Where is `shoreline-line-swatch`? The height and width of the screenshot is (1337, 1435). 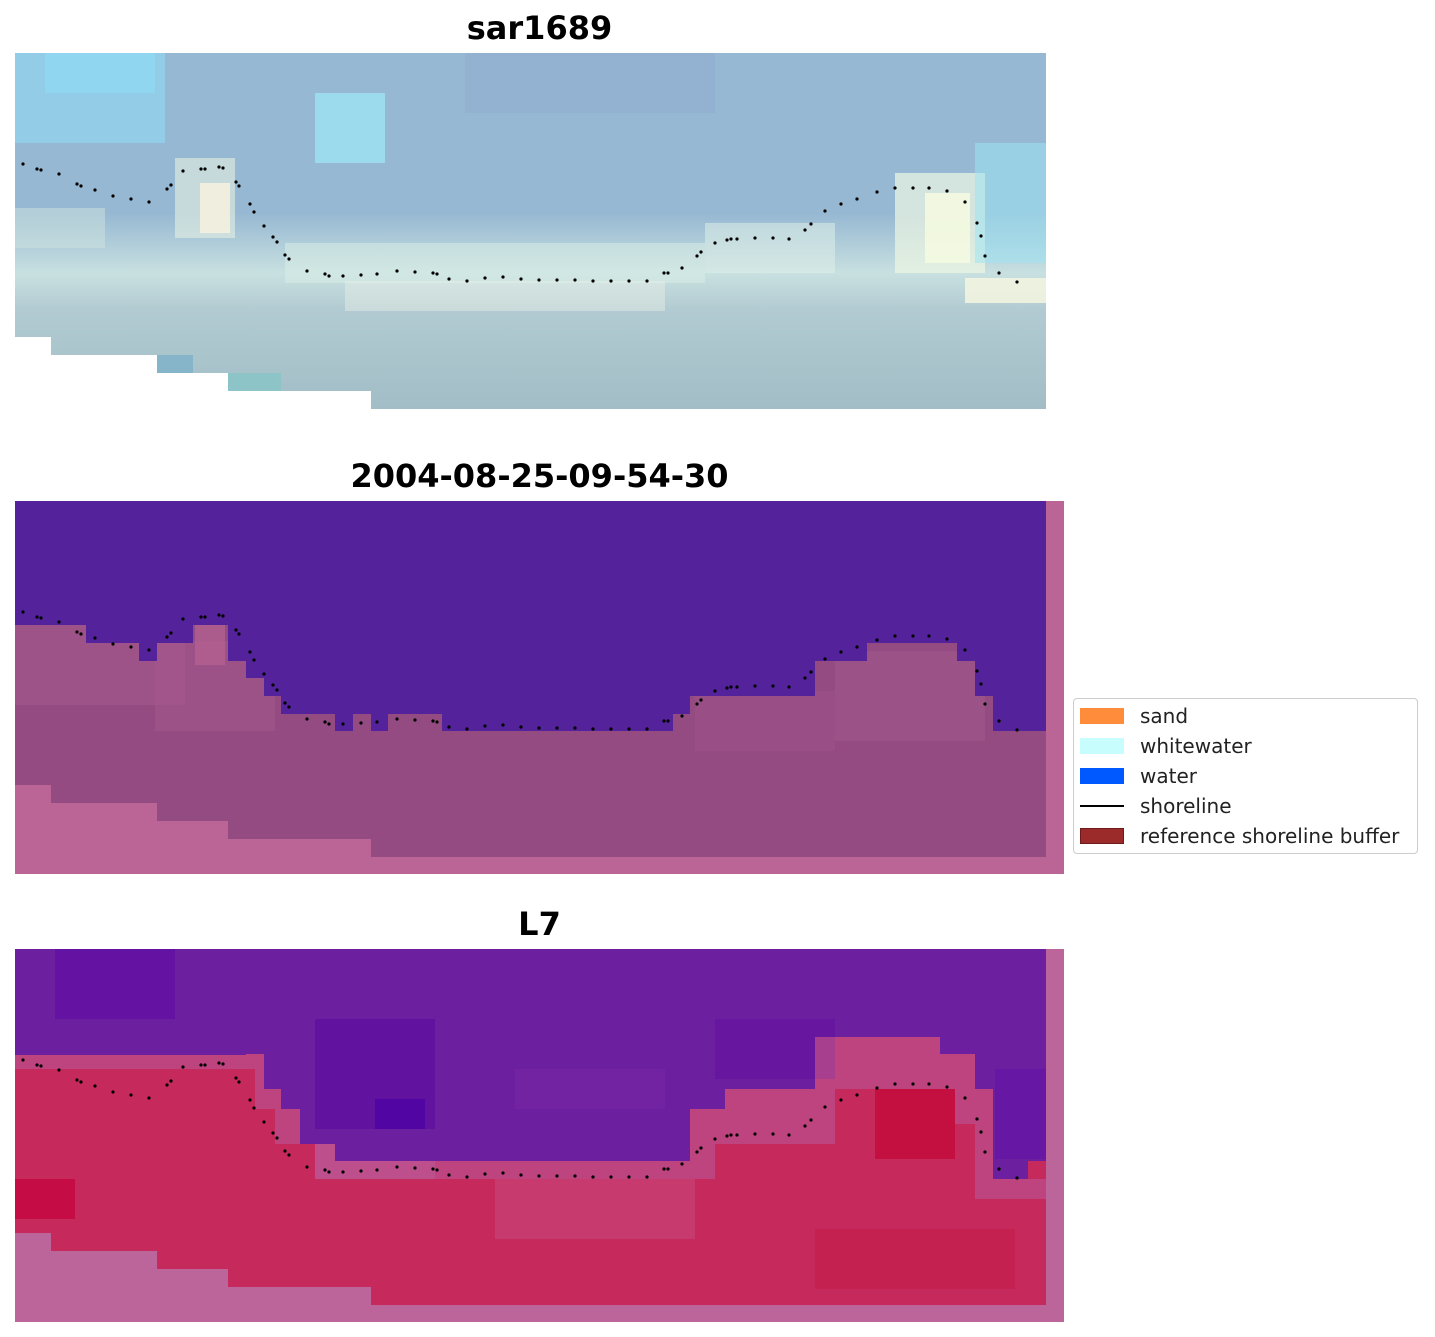
shoreline-line-swatch is located at coordinates (1102, 806).